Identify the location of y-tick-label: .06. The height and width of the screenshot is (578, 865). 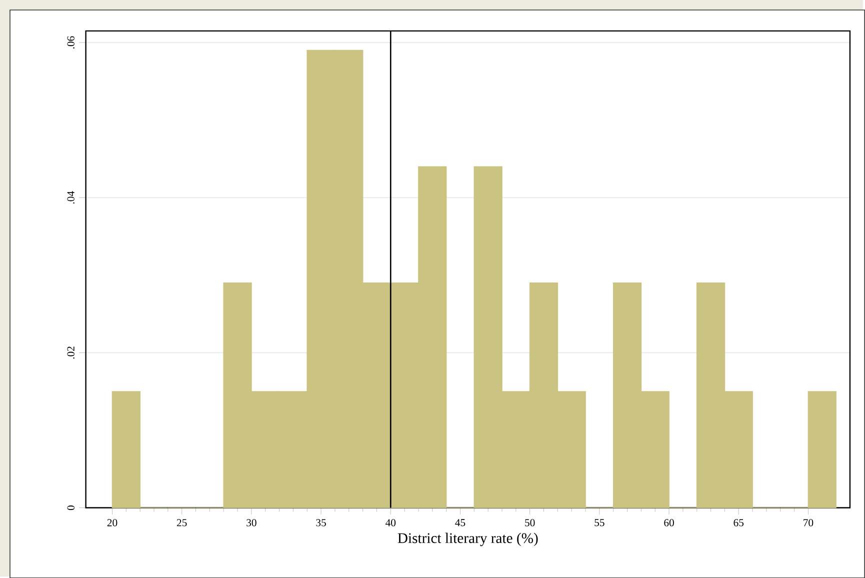
(70, 42).